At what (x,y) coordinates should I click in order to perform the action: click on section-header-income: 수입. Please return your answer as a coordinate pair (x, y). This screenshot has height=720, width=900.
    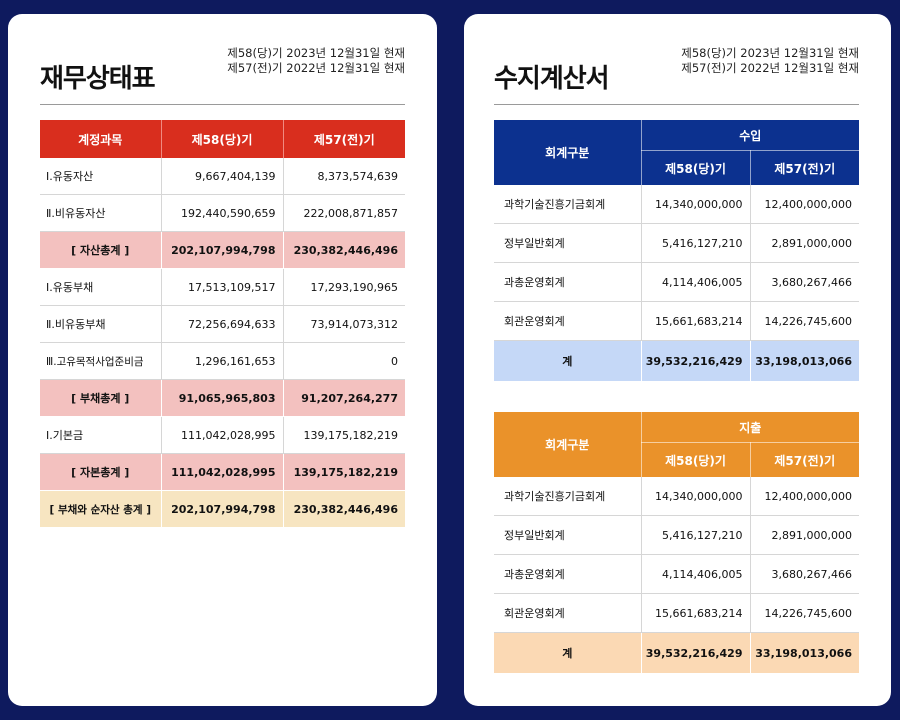
    Looking at the image, I should click on (749, 135).